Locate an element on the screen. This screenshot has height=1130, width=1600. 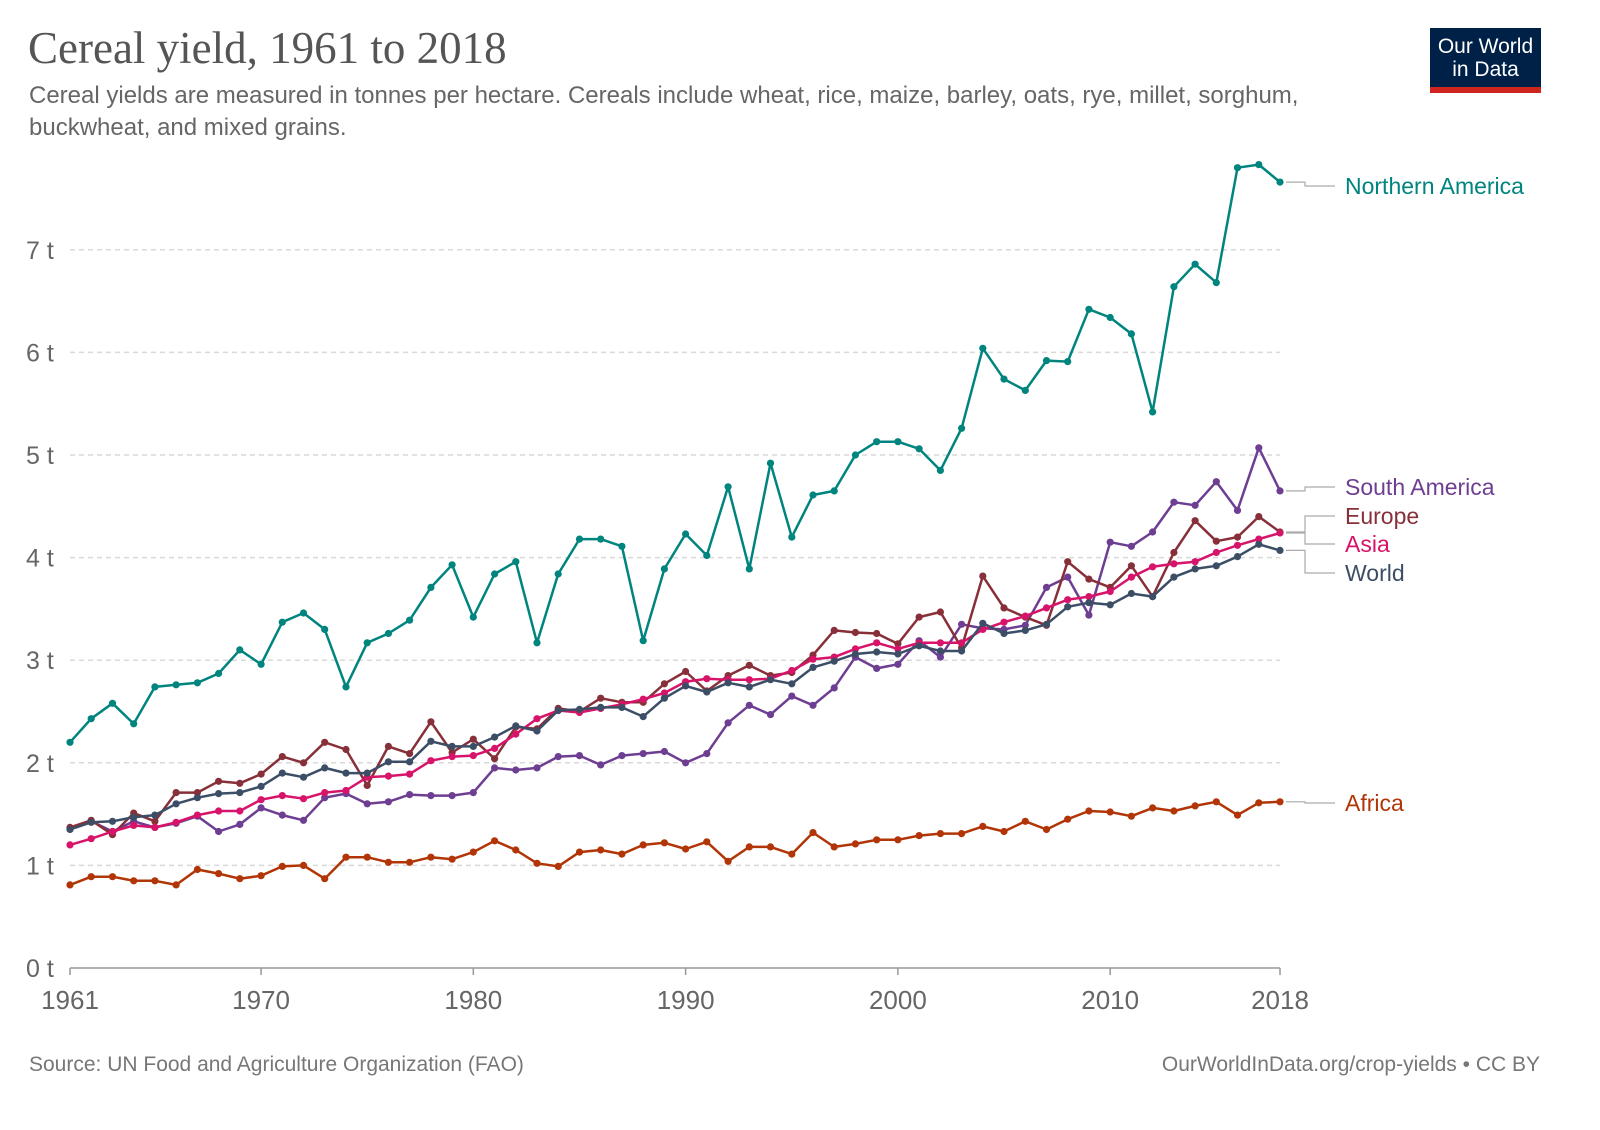
x-tick-label: 2000 is located at coordinates (898, 1000).